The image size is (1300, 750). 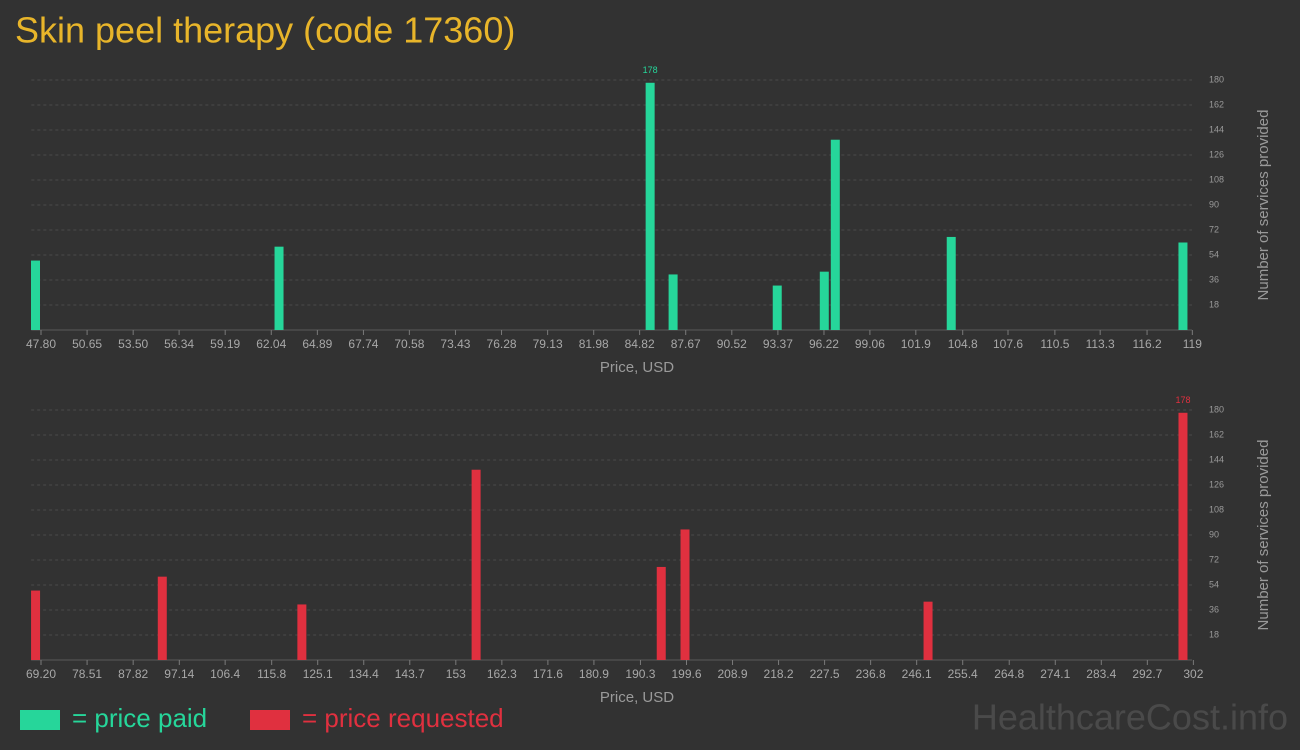 What do you see at coordinates (870, 344) in the screenshot?
I see `x-tick-label: 99.06` at bounding box center [870, 344].